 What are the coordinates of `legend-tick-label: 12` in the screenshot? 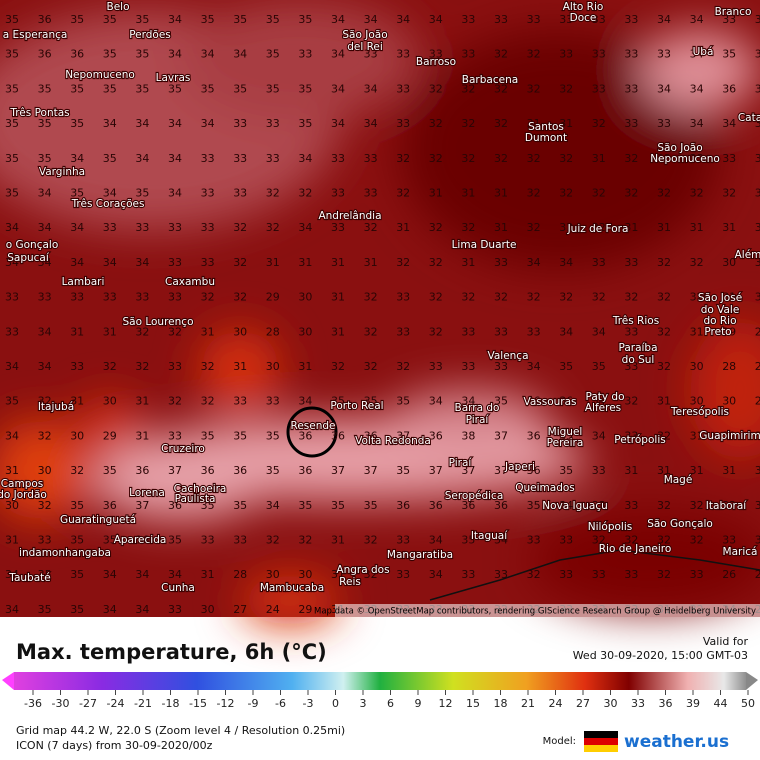 It's located at (446, 703).